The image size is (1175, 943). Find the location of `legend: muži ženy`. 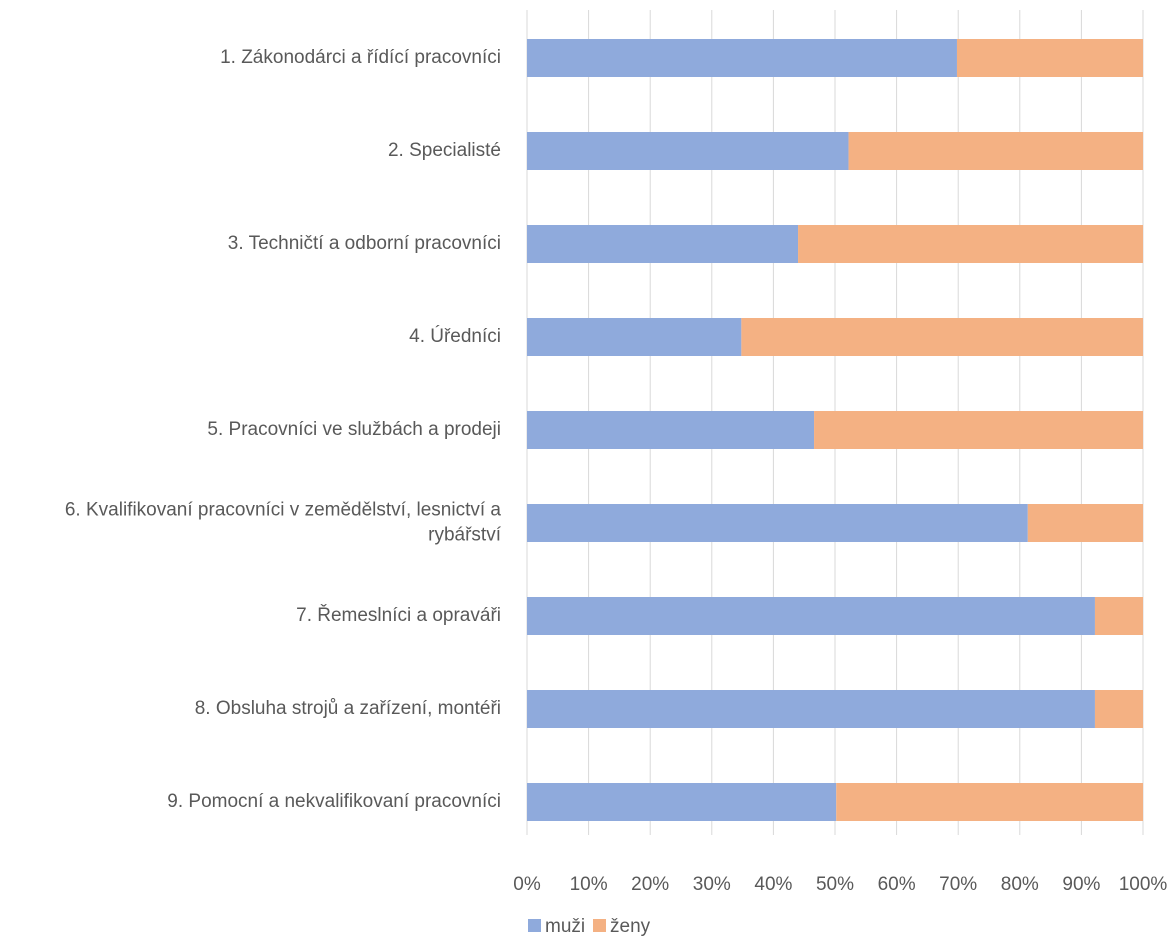

legend: muži ženy is located at coordinates (589, 926).